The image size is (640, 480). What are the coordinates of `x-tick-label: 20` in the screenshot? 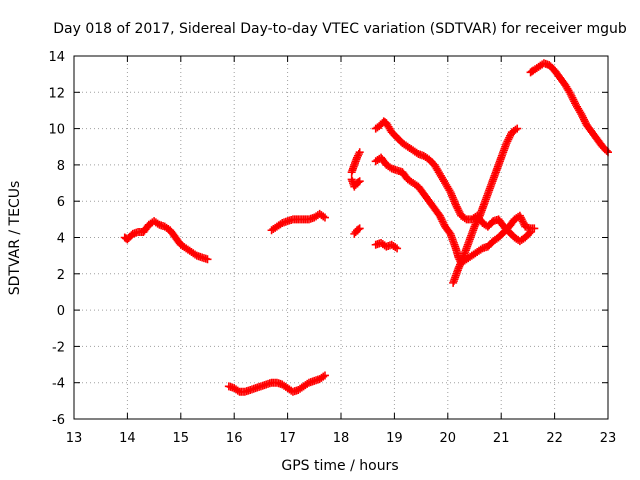 It's located at (448, 438).